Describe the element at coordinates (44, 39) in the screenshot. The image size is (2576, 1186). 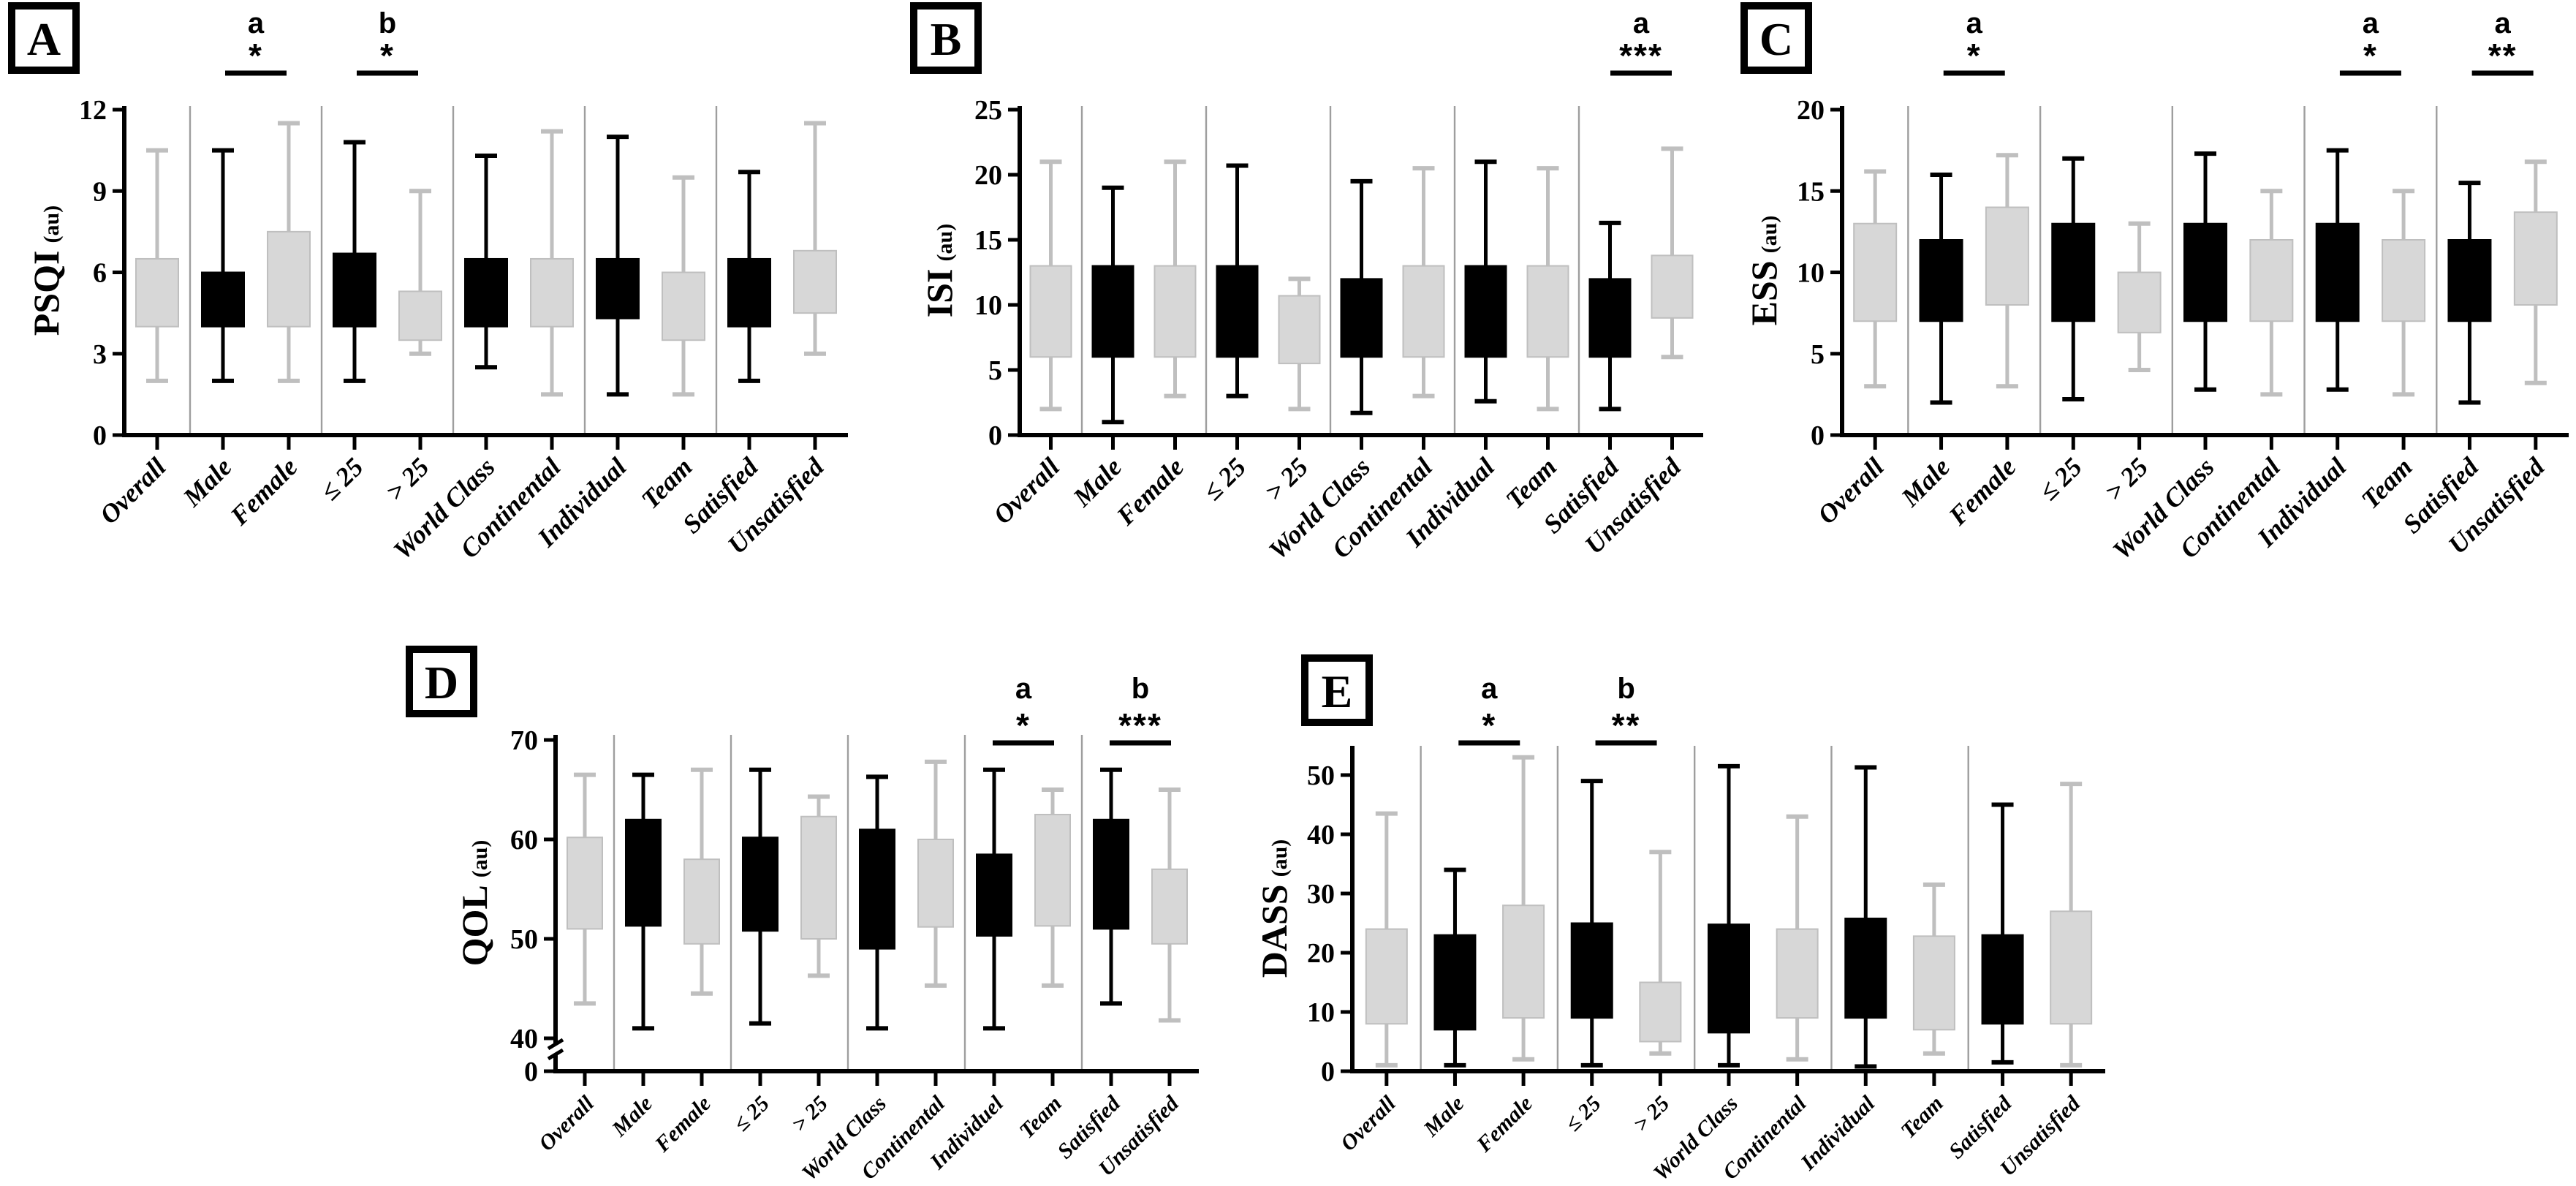
I see `svg-text: A` at that location.